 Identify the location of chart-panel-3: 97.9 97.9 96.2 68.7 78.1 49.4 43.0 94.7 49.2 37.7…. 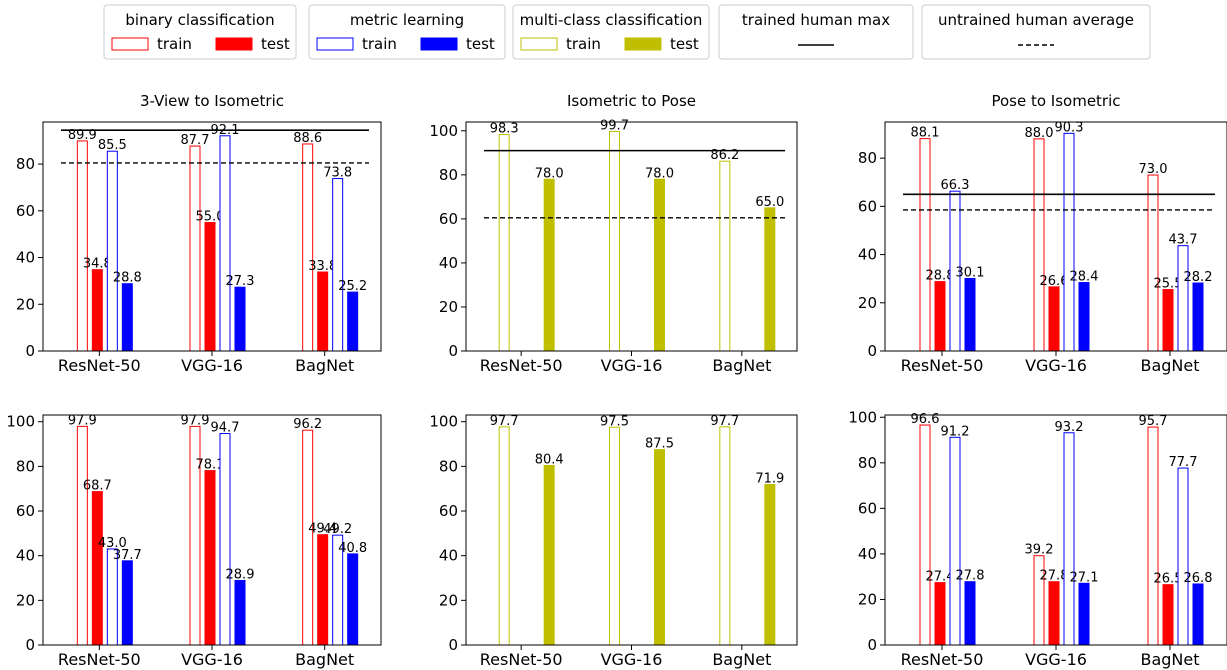
(194, 541).